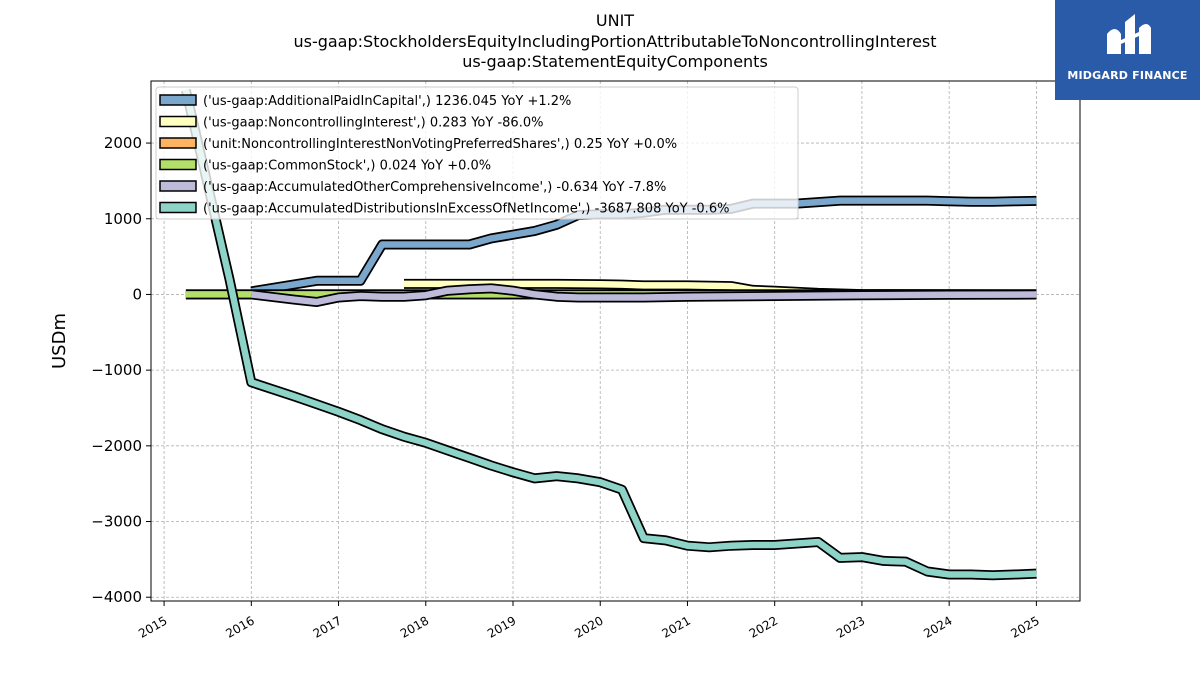  I want to click on legend-box, so click(477, 153).